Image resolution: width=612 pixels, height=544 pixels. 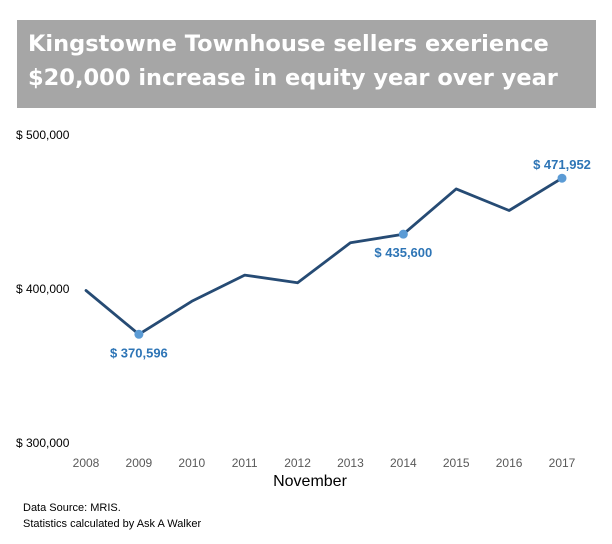 I want to click on x-tick-label: 2008, so click(x=86, y=463).